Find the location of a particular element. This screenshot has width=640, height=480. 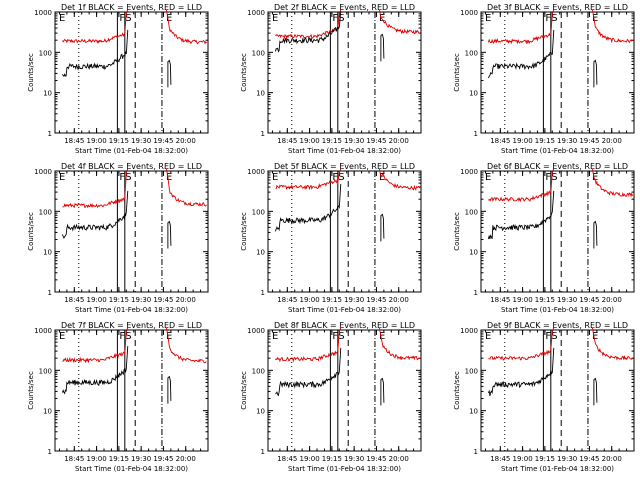

panel-title: Det 5f BLACK = Events, RED = LLD is located at coordinates (344, 166).